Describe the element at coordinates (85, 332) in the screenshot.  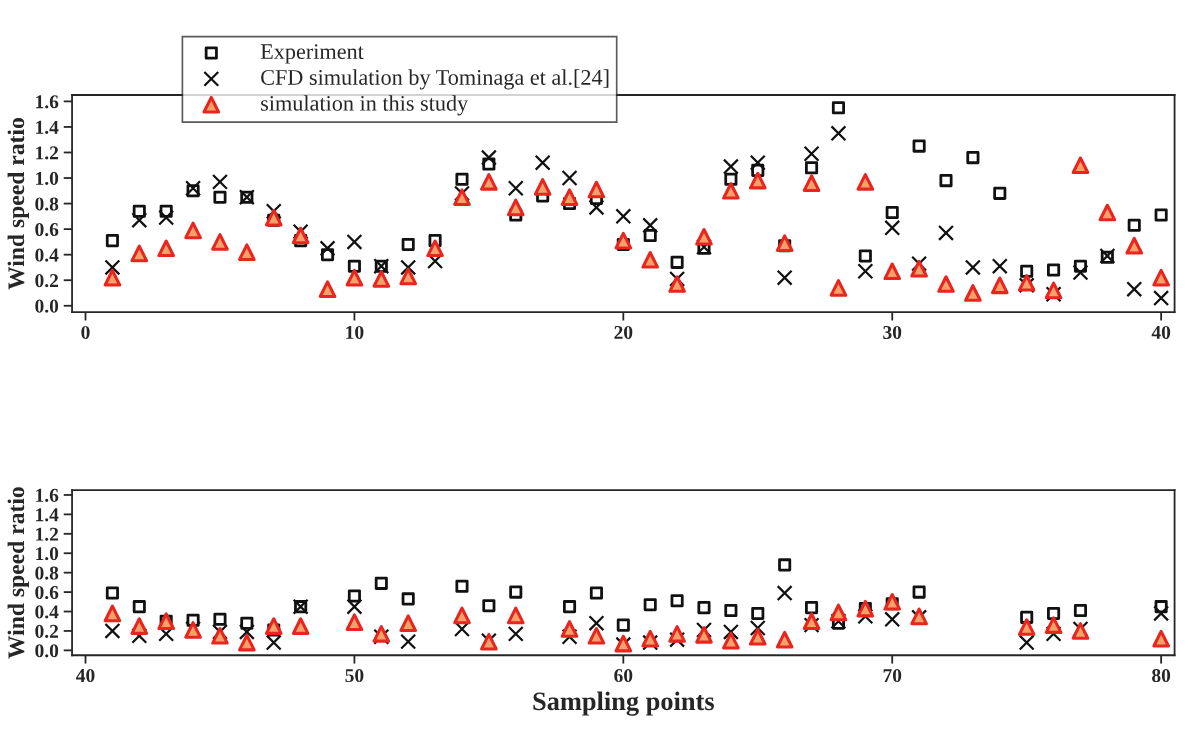
I see `x-tick-label: 0` at that location.